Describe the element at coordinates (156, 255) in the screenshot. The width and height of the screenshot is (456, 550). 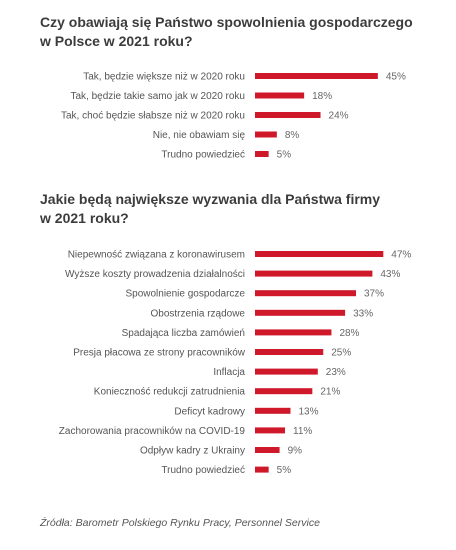
I see `category-label: Niepewność związana z koronawirusem` at that location.